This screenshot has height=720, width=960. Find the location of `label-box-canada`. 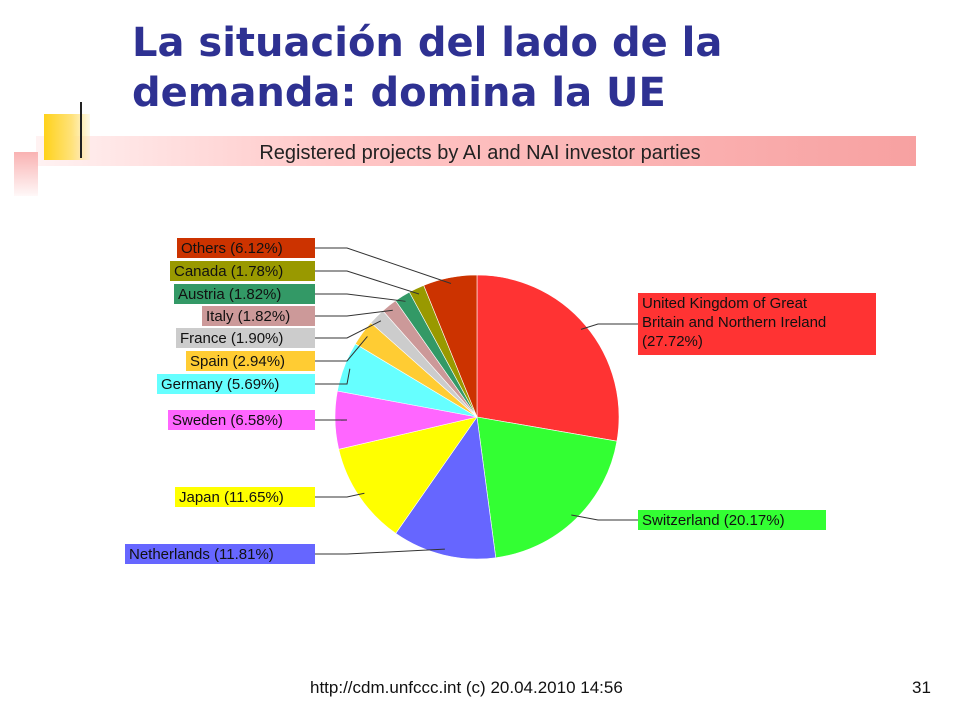

label-box-canada is located at coordinates (242, 271).